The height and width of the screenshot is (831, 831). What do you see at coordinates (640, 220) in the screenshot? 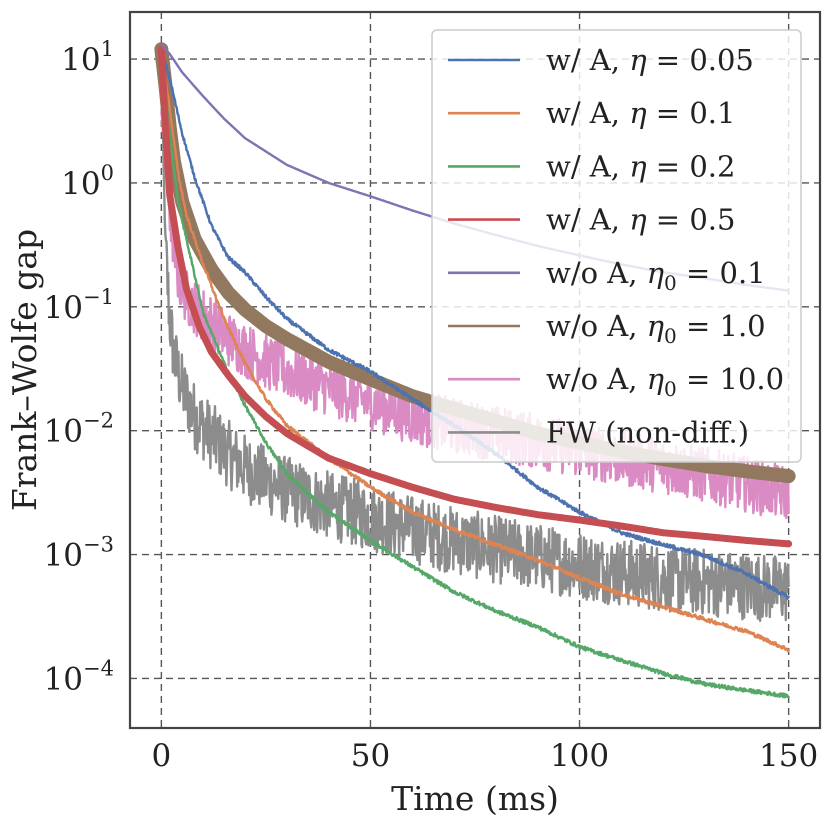
I see `legend-label-w-a-0-5: w/ A, η = 0.5` at bounding box center [640, 220].